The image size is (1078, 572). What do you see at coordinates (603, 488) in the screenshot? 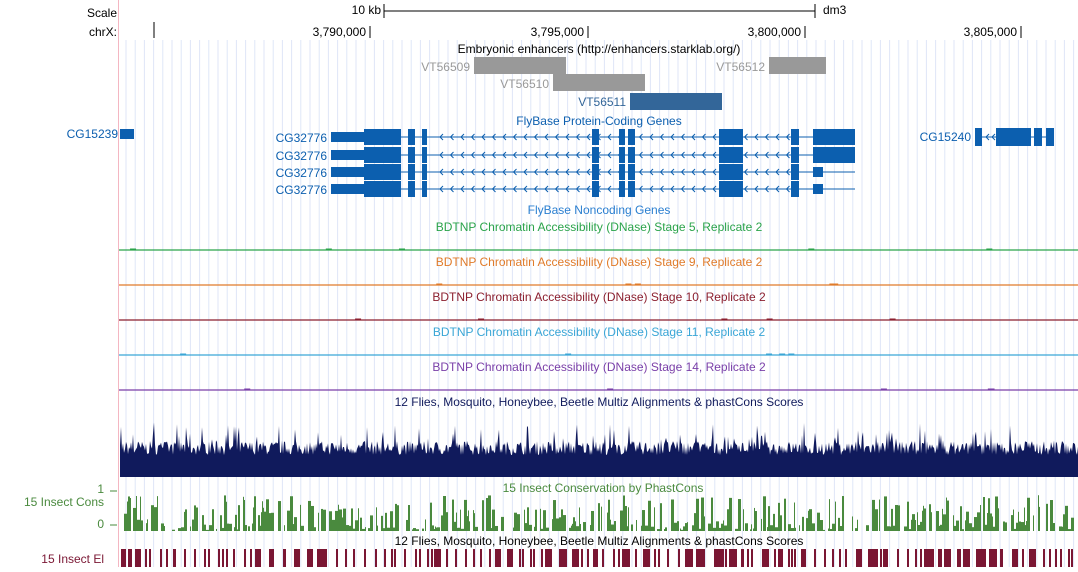
I see `phastcons-track-title: 15 Insect Conservation by PhastCons` at bounding box center [603, 488].